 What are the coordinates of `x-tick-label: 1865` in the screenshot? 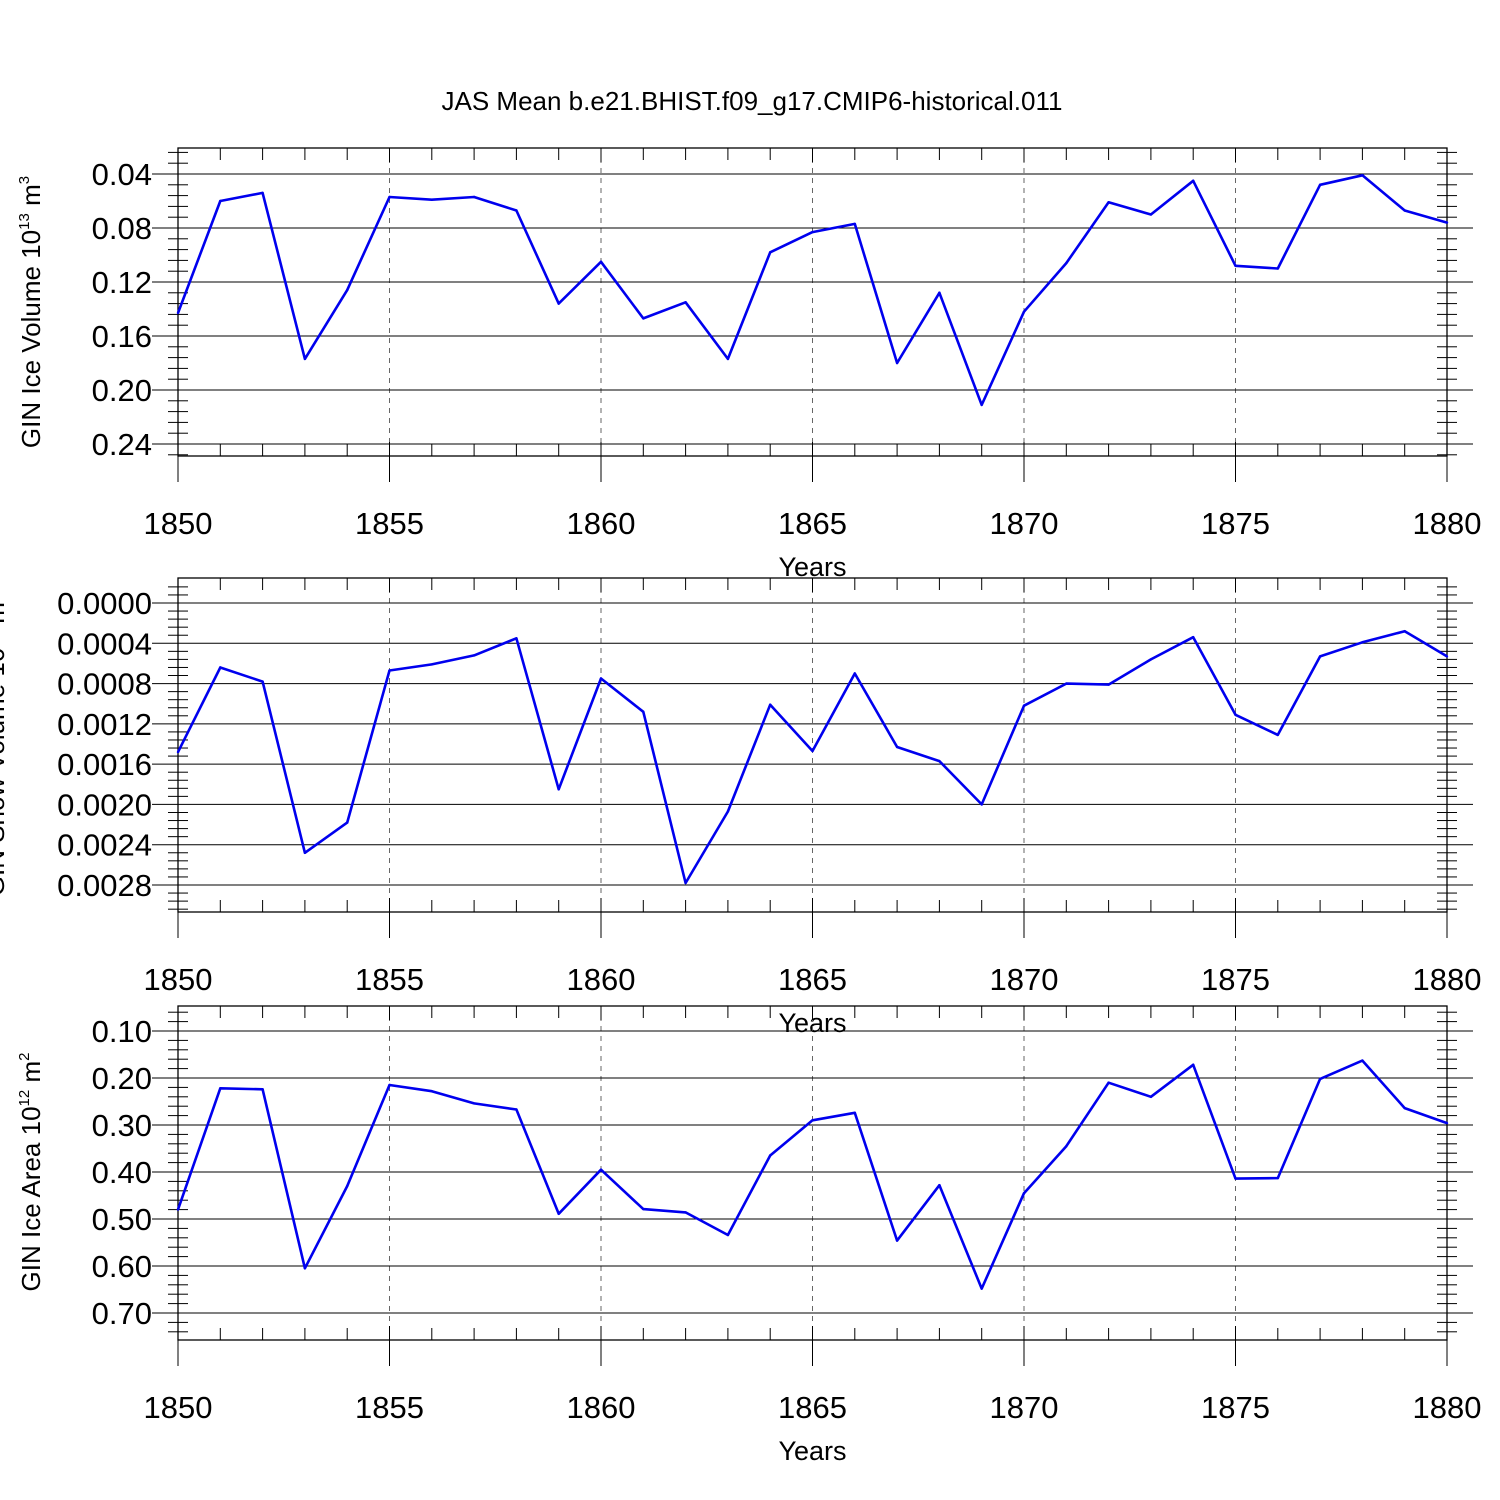 It's located at (812, 1407).